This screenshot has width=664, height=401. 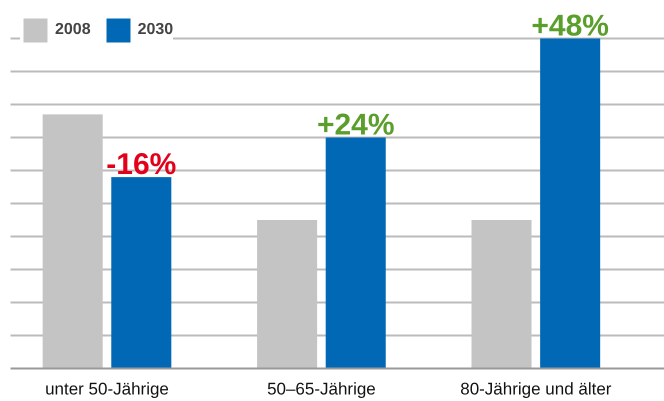 I want to click on x-tick-label: unter 50-Jährige, so click(x=107, y=389).